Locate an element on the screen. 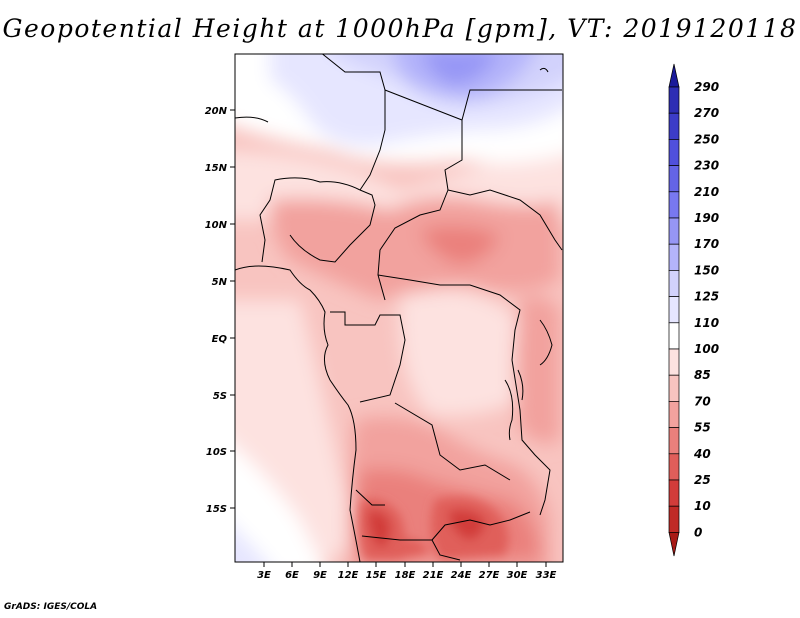 The image size is (800, 618). lon-label-12e: 12E is located at coordinates (348, 575).